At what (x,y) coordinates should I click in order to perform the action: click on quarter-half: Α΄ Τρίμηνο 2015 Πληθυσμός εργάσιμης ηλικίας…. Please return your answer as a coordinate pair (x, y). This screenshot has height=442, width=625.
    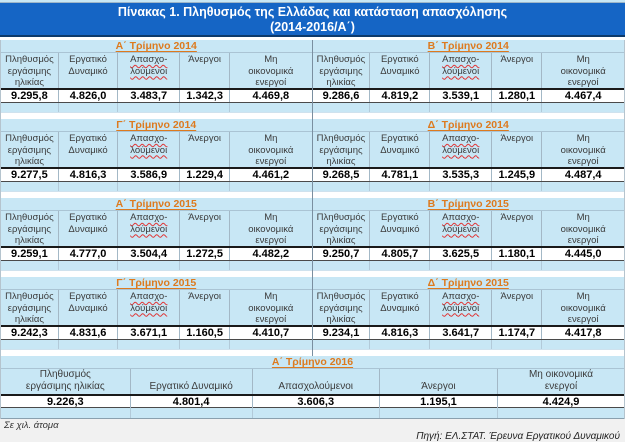
    Looking at the image, I should click on (157, 237).